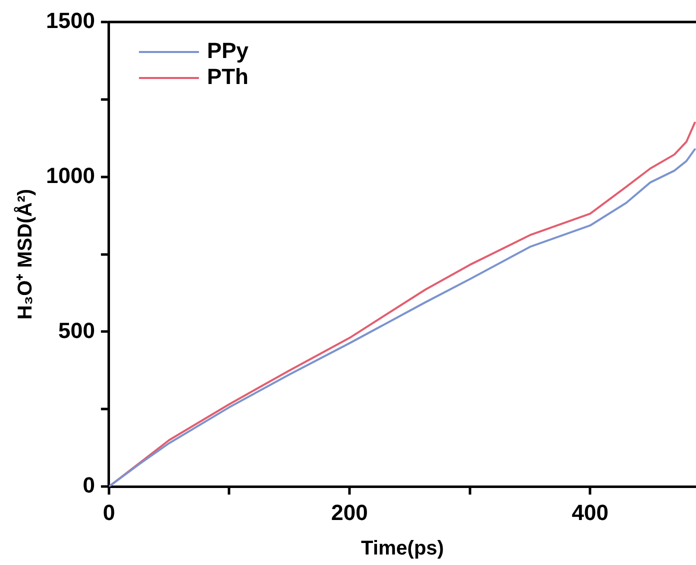 Image resolution: width=696 pixels, height=565 pixels. I want to click on y-tick-label: 1000, so click(70, 175).